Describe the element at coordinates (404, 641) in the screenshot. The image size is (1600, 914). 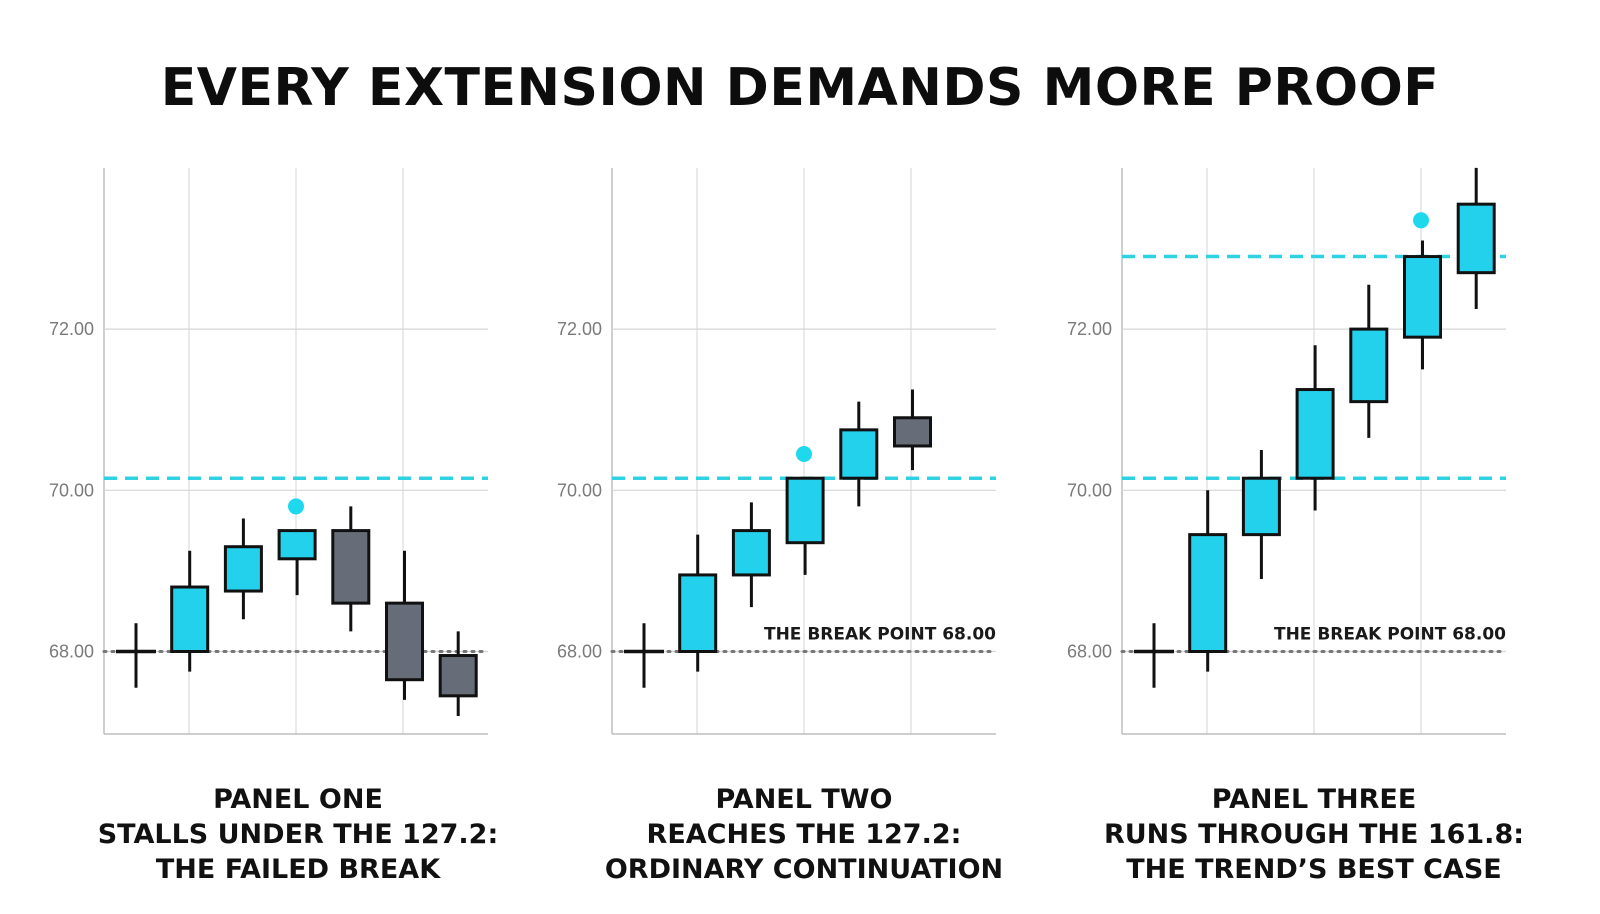
I see `panel-1-candle-6-body` at that location.